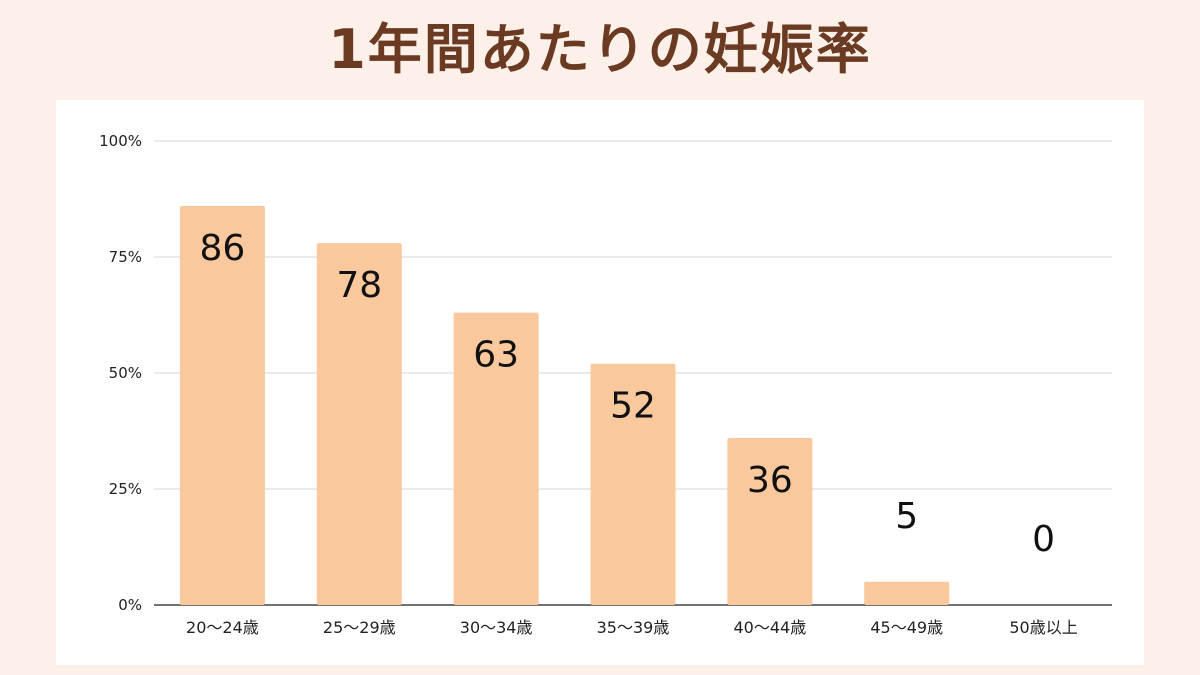  What do you see at coordinates (125, 373) in the screenshot?
I see `y-tick-label: 50%` at bounding box center [125, 373].